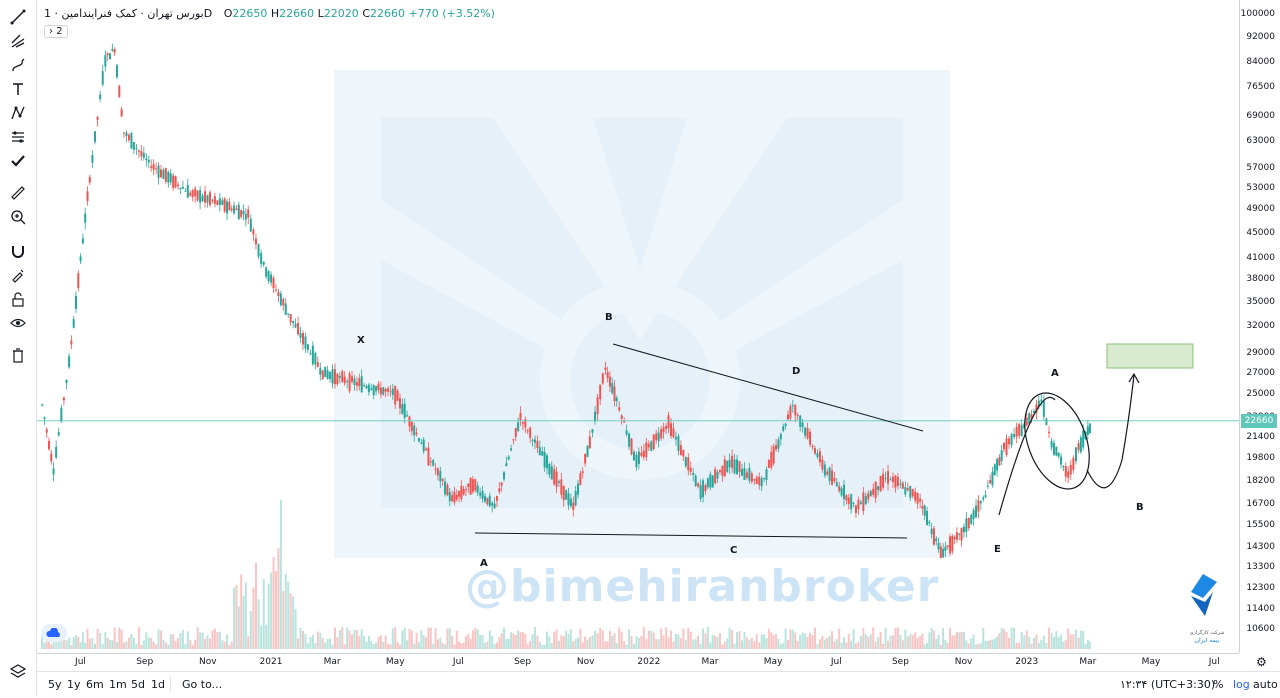 The height and width of the screenshot is (698, 1280). I want to click on range-1d-button: 1d, so click(158, 684).